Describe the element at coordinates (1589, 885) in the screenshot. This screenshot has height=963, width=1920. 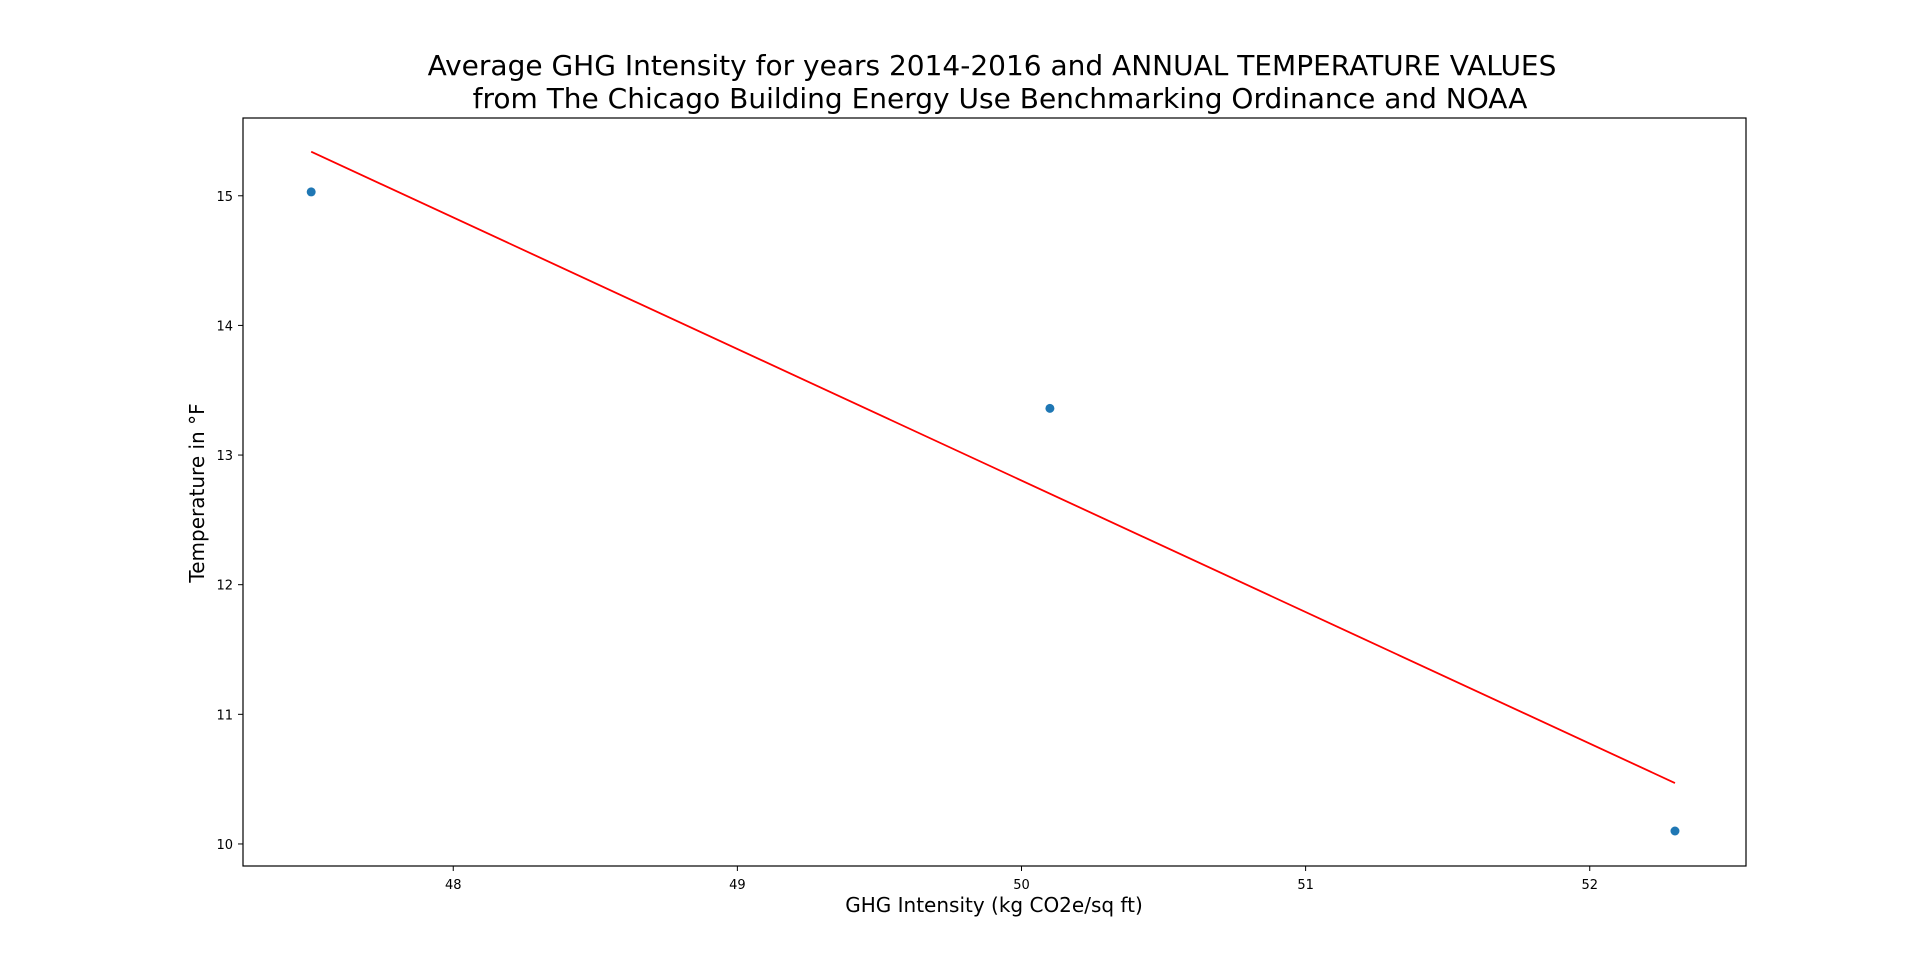
I see `x-tick-label: 52` at that location.